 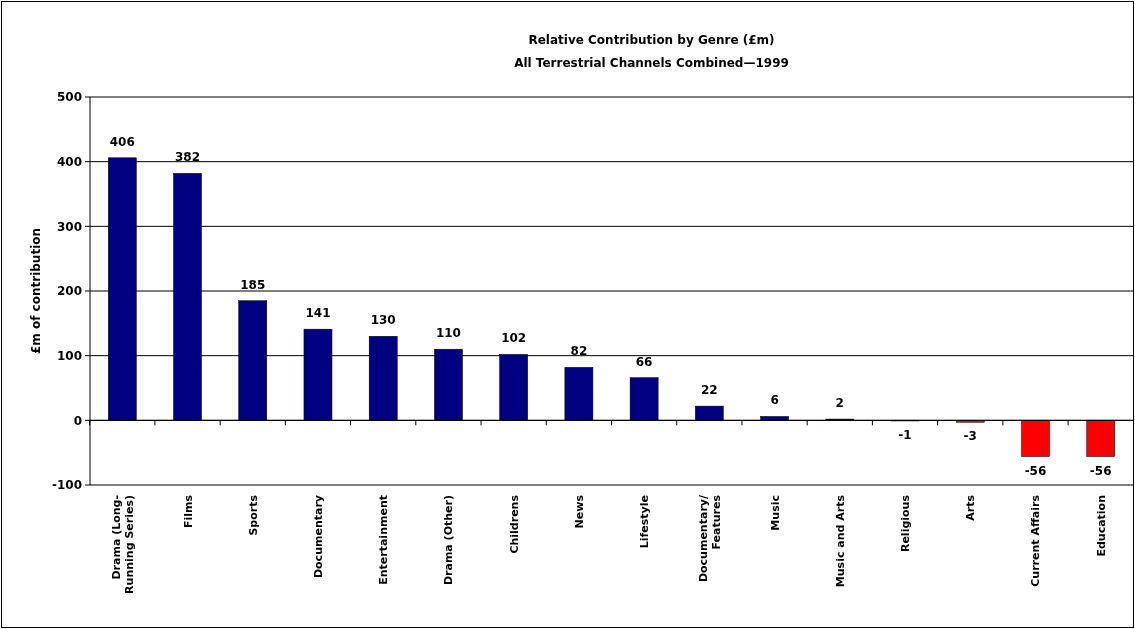 I want to click on chart-title: Relative Contribution by Genre (£m), so click(x=651, y=40).